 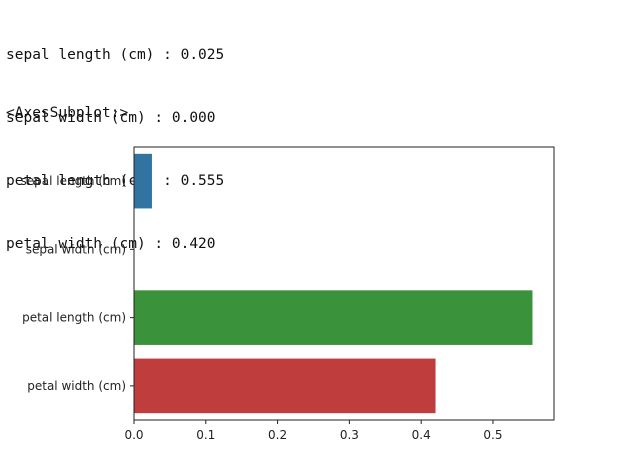 I want to click on axes-repr-text: <AxesSubplot:>, so click(x=67, y=113).